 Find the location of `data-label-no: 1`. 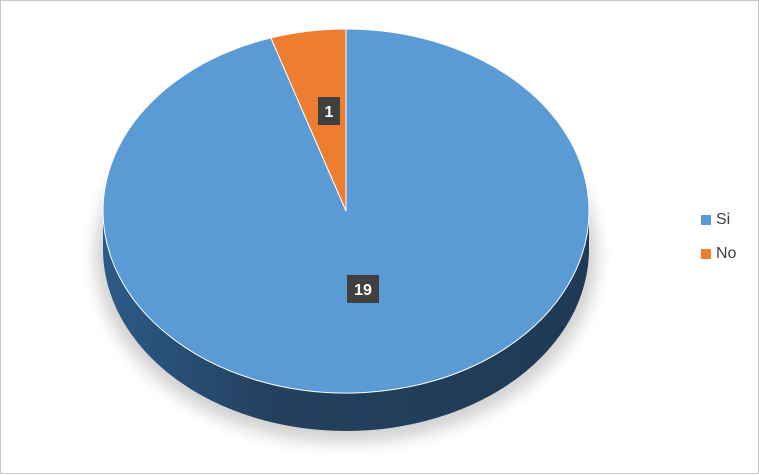

data-label-no: 1 is located at coordinates (329, 112).